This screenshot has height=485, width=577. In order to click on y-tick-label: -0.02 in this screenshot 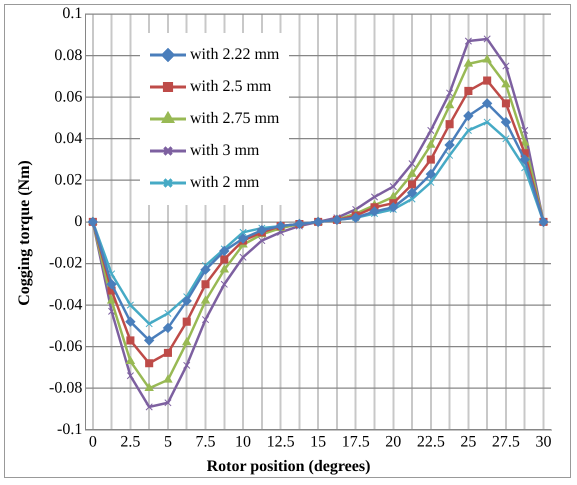, I will do `click(65, 263)`.